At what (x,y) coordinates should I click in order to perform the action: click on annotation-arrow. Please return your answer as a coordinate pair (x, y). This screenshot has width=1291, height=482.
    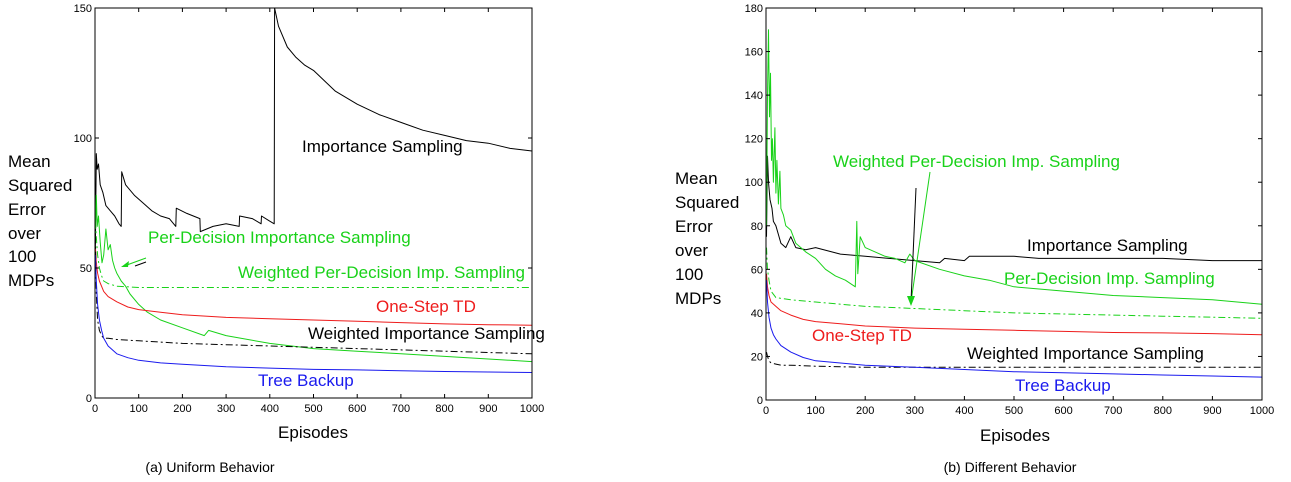
    Looking at the image, I should click on (920, 237).